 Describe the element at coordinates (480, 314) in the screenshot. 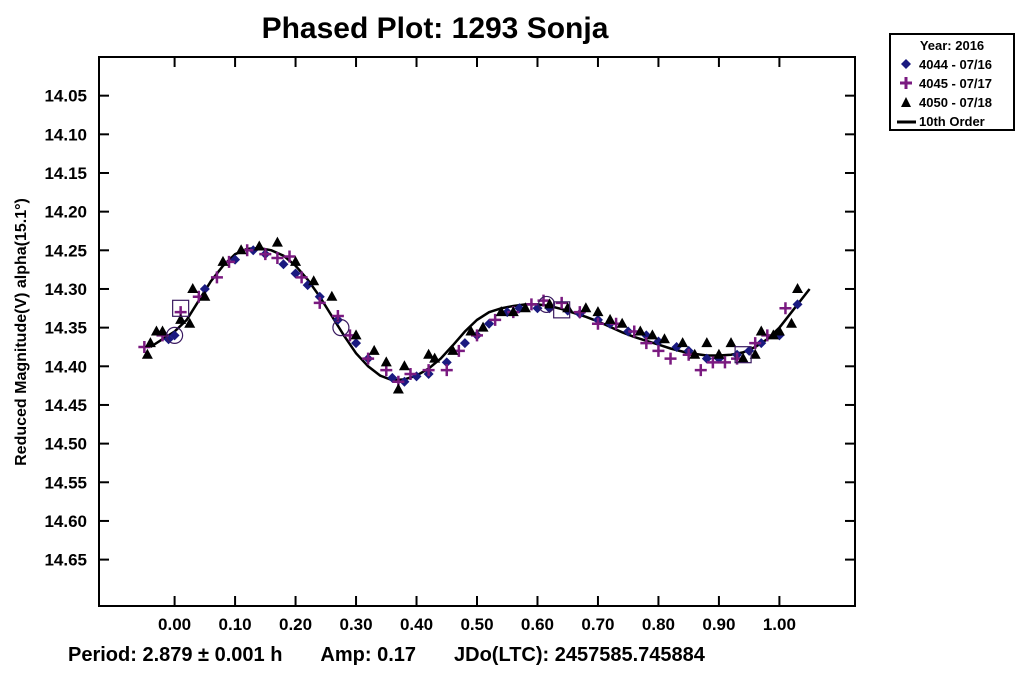

I see `fit-curve` at that location.